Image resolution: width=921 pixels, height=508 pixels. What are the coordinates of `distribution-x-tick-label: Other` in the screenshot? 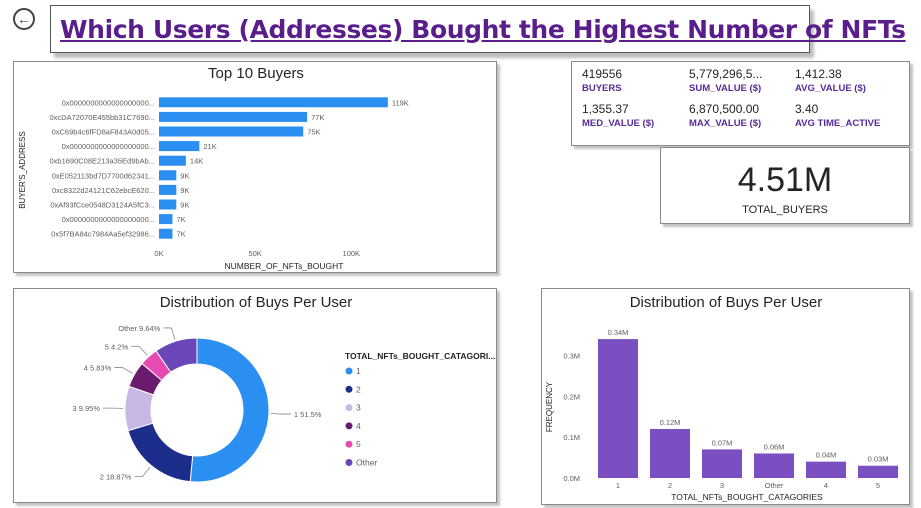 It's located at (774, 485).